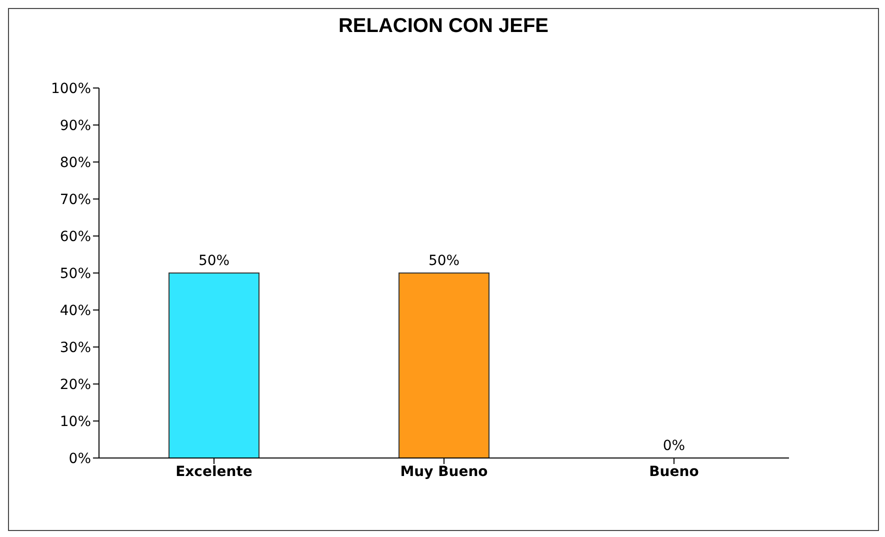 This screenshot has height=537, width=885. What do you see at coordinates (75, 236) in the screenshot?
I see `y-tick-label: 60%` at bounding box center [75, 236].